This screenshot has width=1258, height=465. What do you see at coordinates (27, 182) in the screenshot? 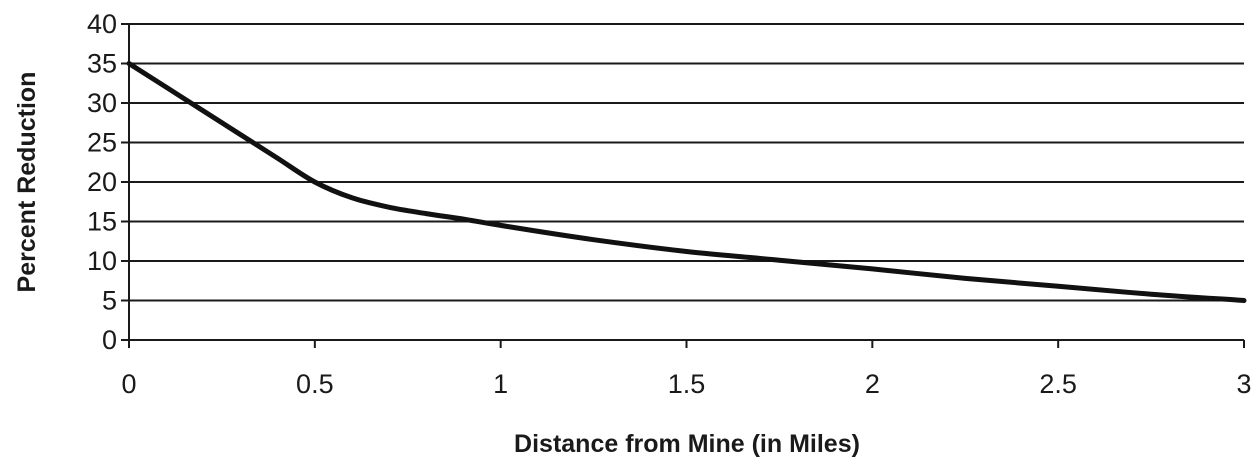
I see `y-axis-title: Percent Reduction` at bounding box center [27, 182].